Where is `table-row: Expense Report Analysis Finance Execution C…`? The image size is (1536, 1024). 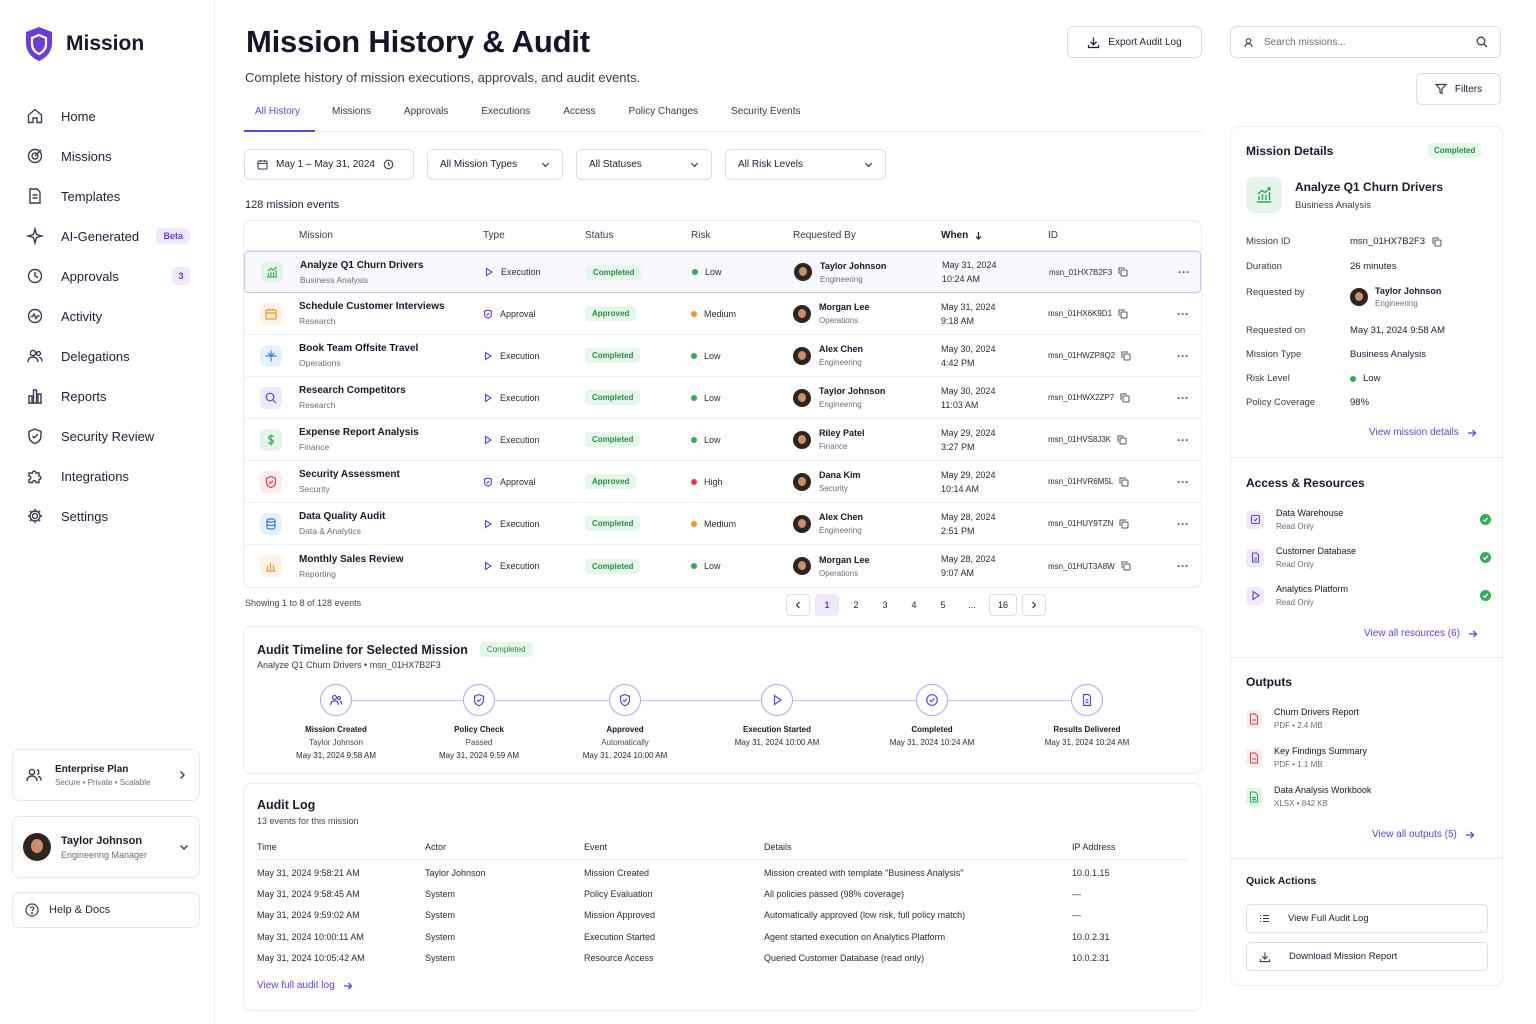
table-row: Expense Report Analysis Finance Execution C… is located at coordinates (722, 440).